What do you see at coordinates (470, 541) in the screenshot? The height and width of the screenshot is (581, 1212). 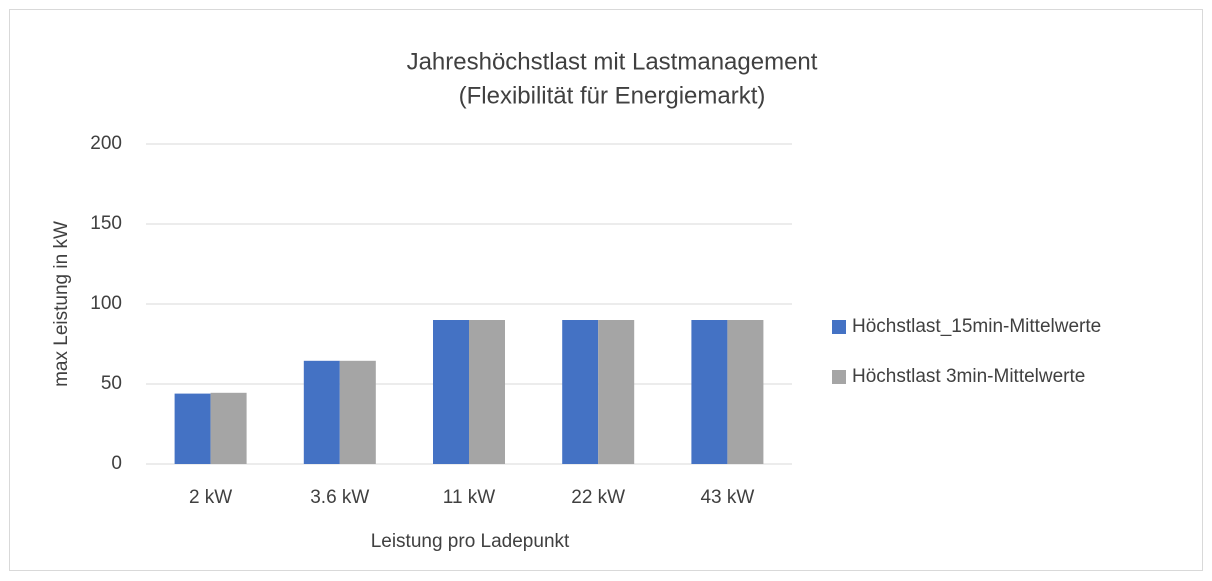 I see `x-axis-label: Leistung pro Ladepunkt` at bounding box center [470, 541].